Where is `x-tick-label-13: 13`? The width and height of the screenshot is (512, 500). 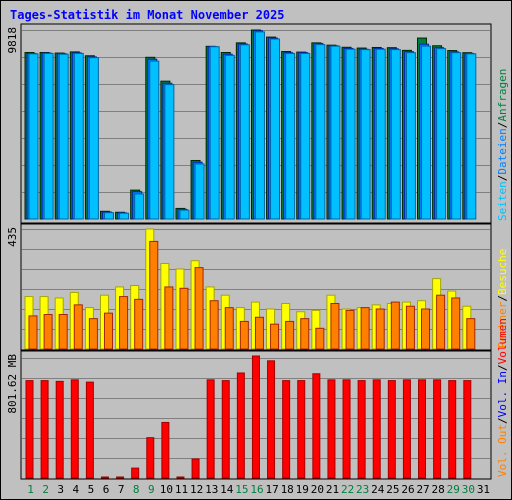 x-tick-label-13: 13 is located at coordinates (211, 489).